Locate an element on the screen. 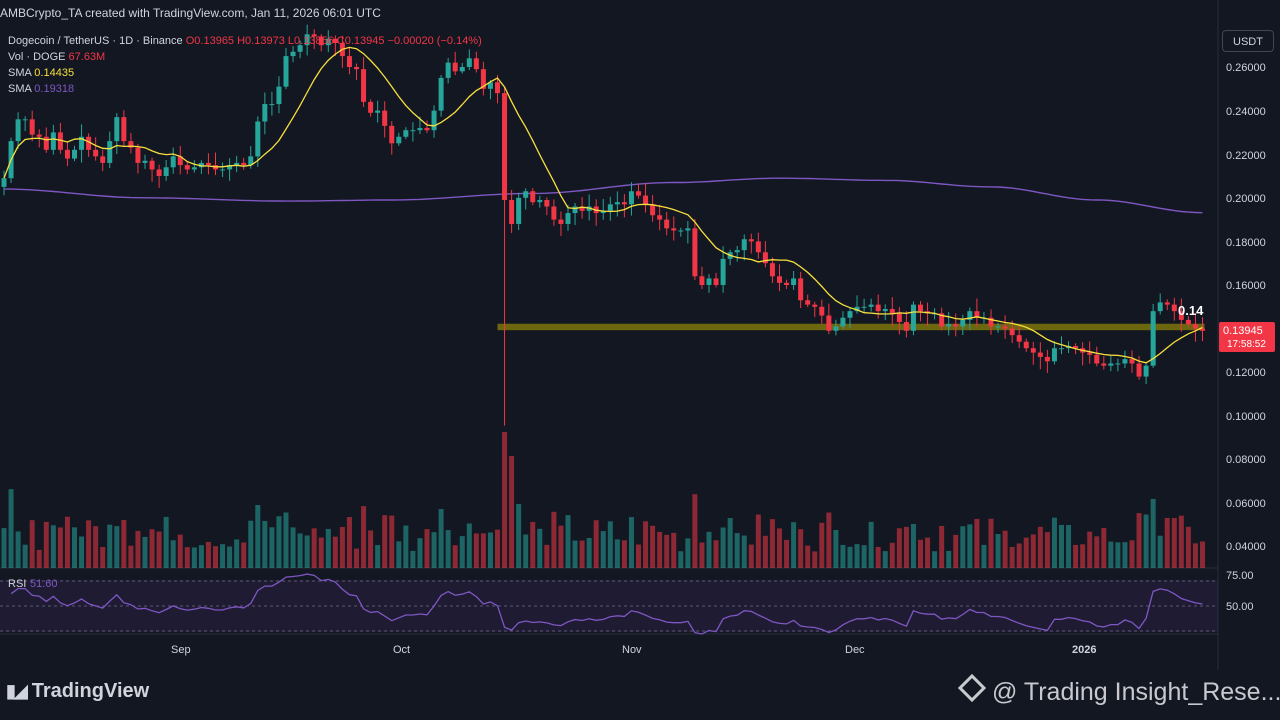 The image size is (1280, 720). volume-row: Vol · DOGE 67.63M is located at coordinates (245, 57).